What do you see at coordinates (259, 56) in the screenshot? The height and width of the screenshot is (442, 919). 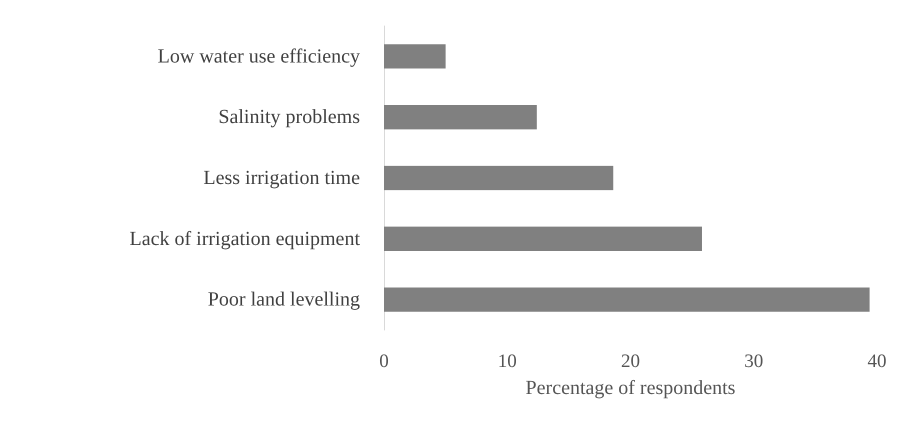 I see `y-tick-label: Low water use efficiency` at bounding box center [259, 56].